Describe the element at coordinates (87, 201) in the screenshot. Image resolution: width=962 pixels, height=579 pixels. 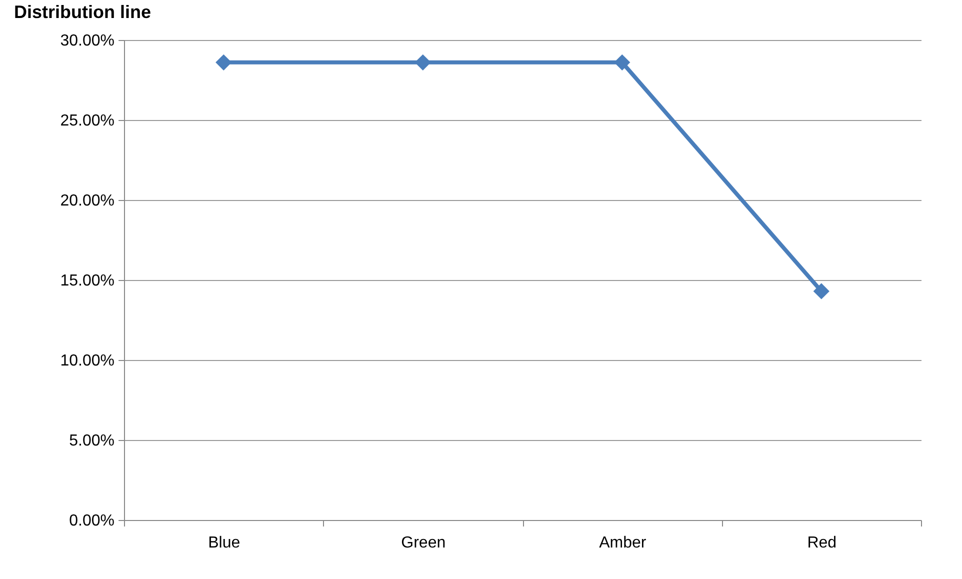
I see `y-tick-label: 20.00%` at that location.